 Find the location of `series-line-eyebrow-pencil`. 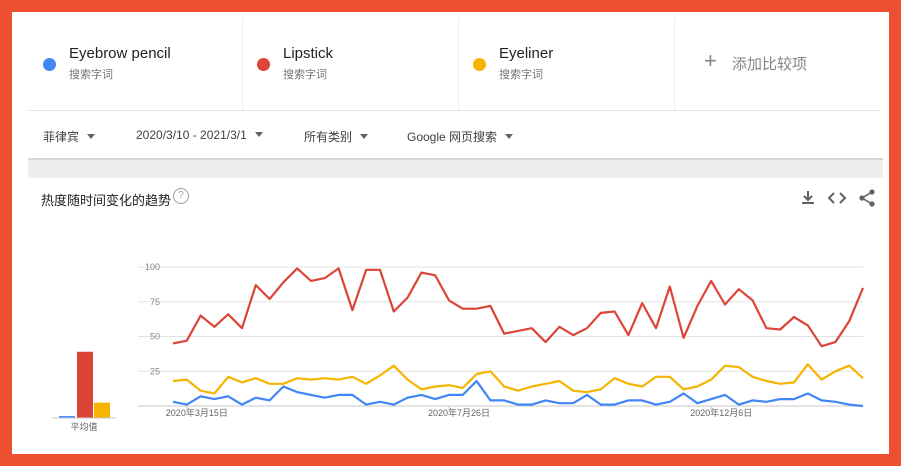

series-line-eyebrow-pencil is located at coordinates (518, 393).